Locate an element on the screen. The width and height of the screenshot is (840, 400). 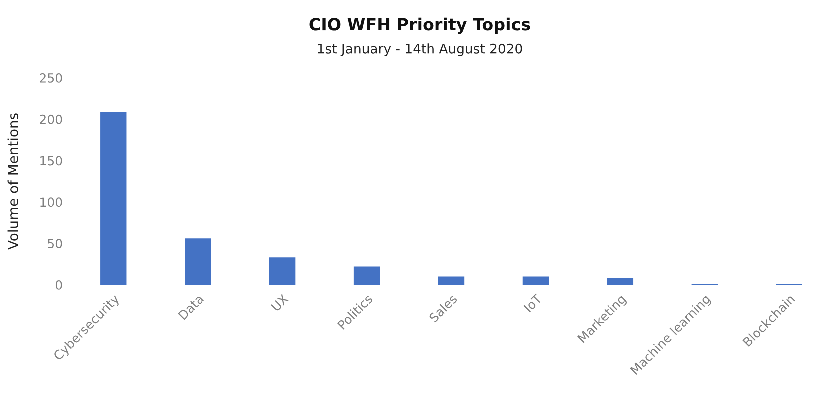
y-tick-label: 50 is located at coordinates (55, 244).